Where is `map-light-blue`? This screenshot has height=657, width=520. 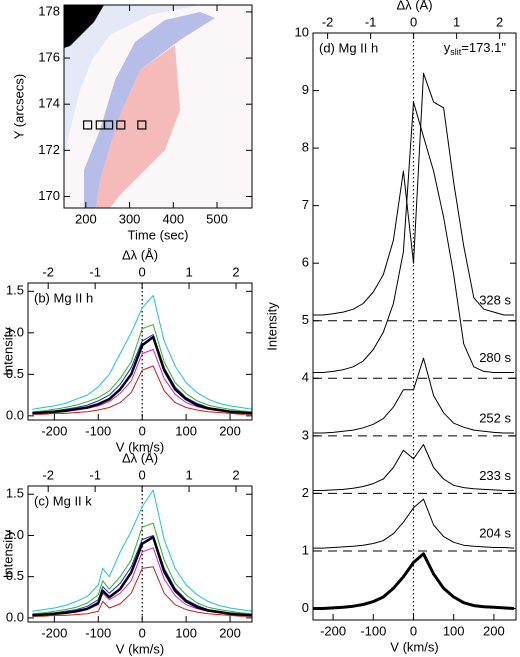 map-light-blue is located at coordinates (132, 82).